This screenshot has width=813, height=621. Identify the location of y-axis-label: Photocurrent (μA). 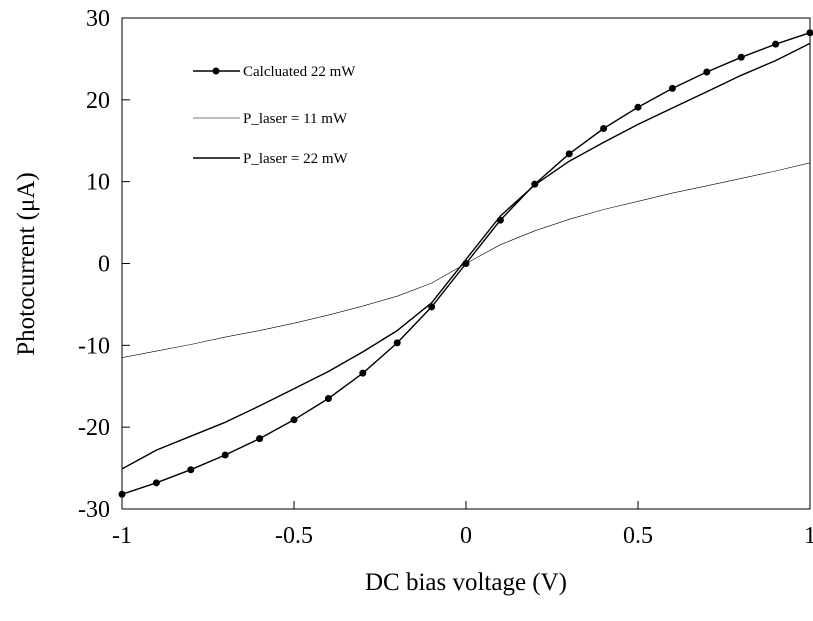
(26, 264).